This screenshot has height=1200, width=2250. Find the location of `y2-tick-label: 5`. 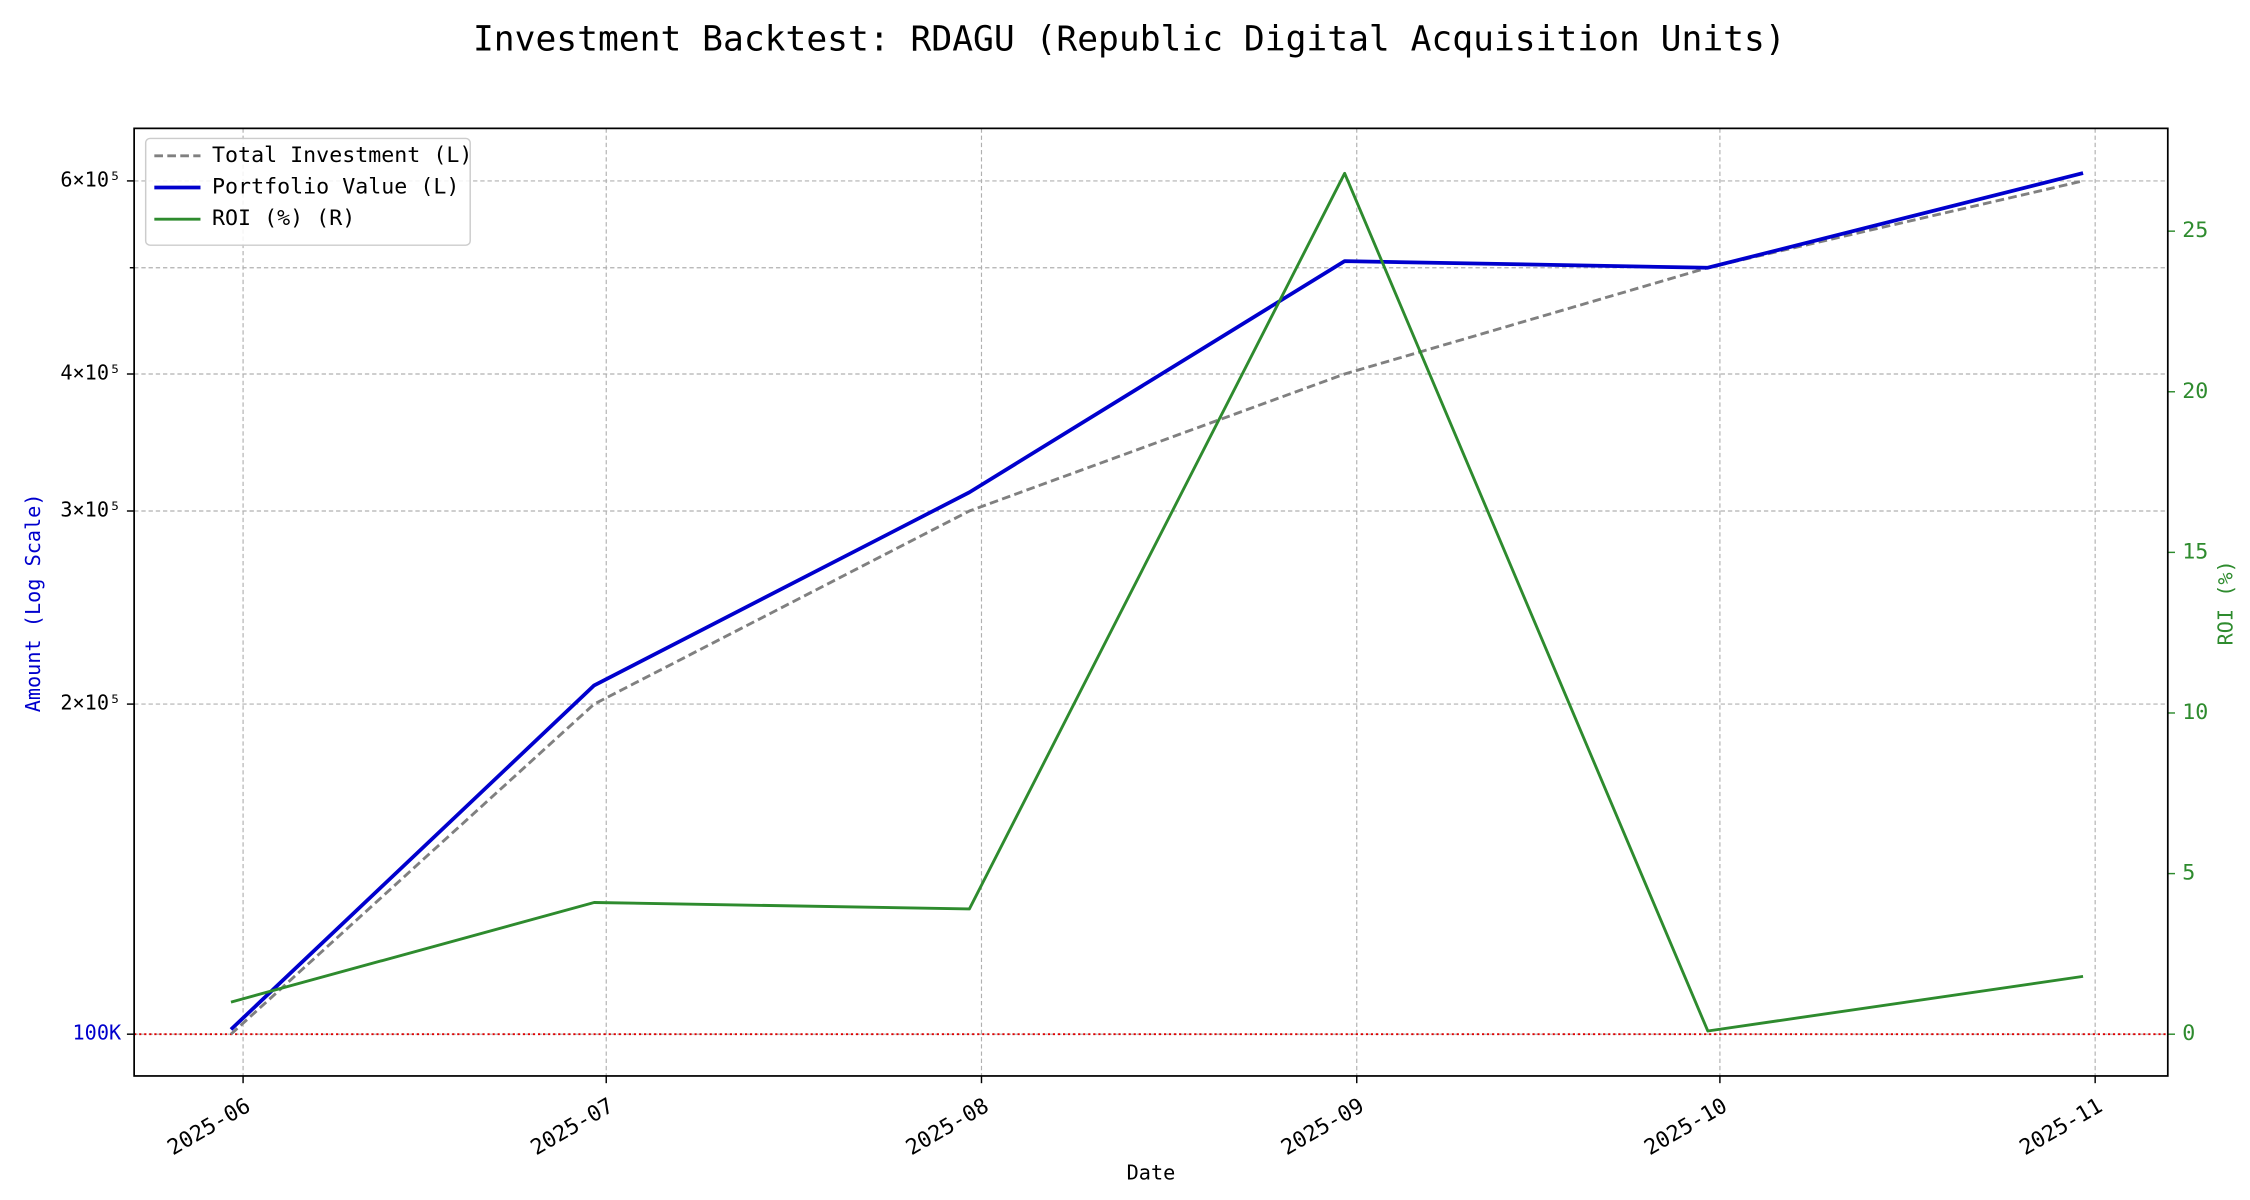

y2-tick-label: 5 is located at coordinates (2188, 873).